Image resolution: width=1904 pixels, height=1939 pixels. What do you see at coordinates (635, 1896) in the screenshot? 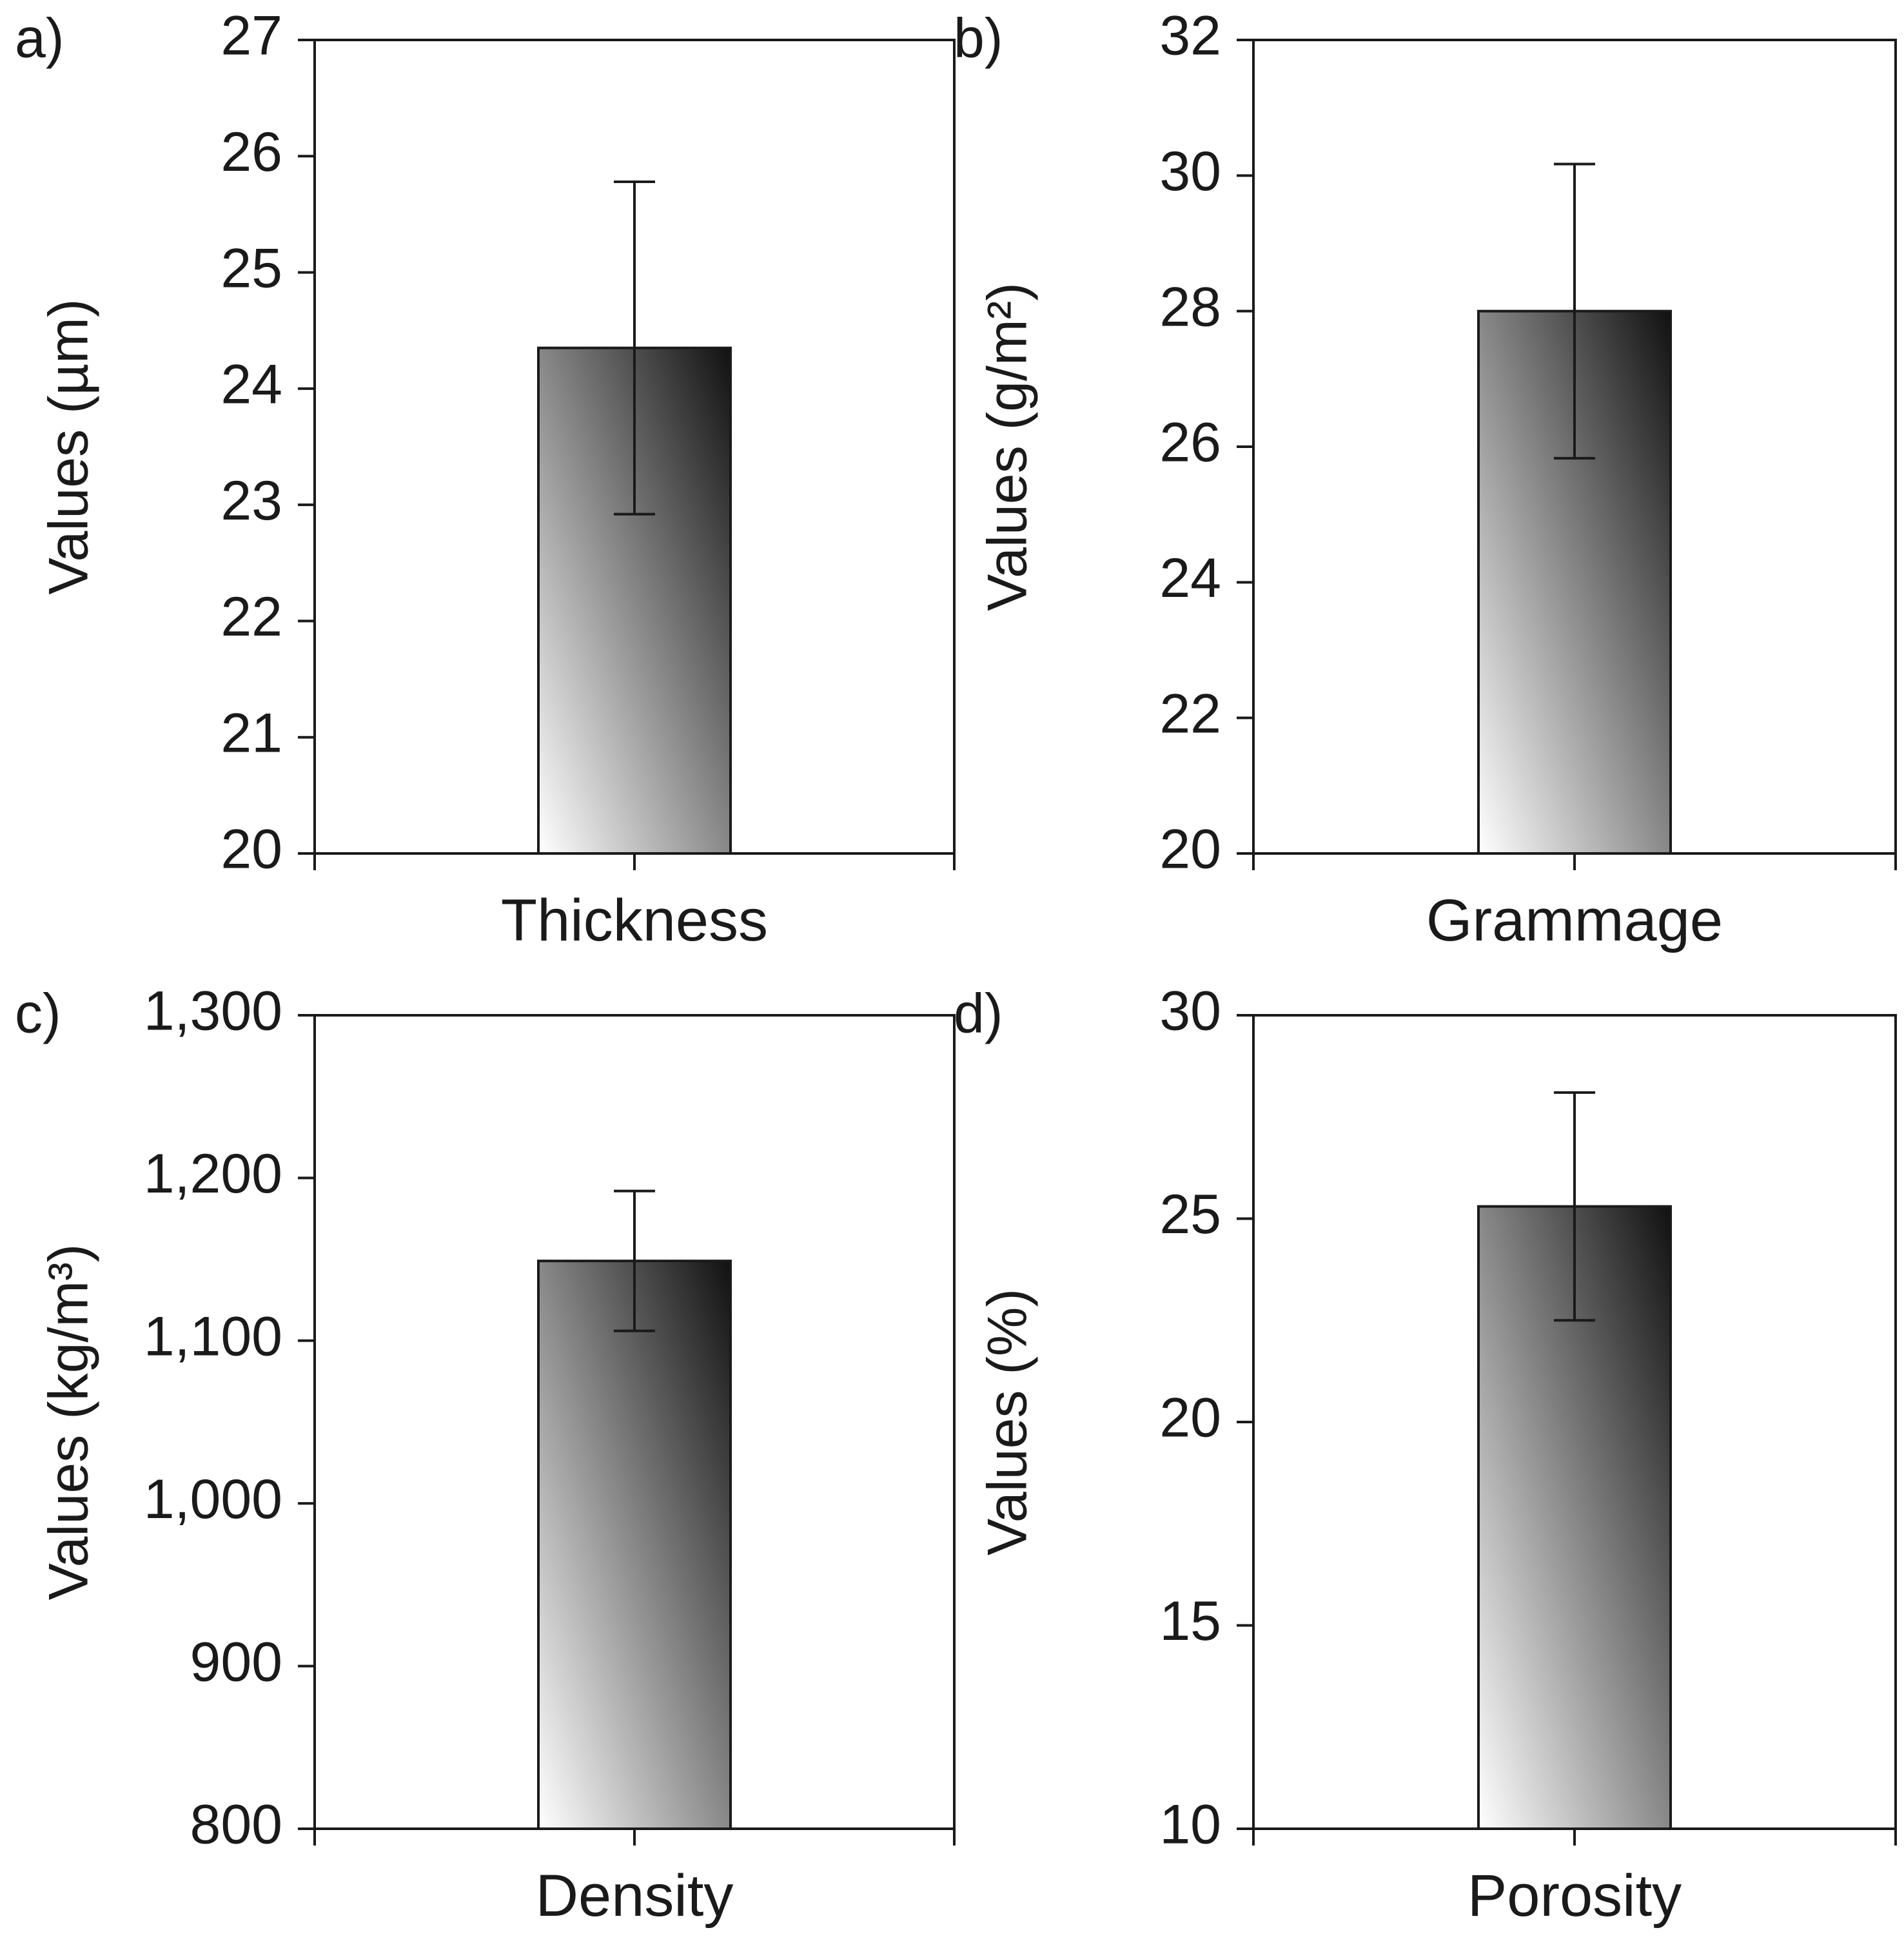
I see `x-category-label: Density` at bounding box center [635, 1896].